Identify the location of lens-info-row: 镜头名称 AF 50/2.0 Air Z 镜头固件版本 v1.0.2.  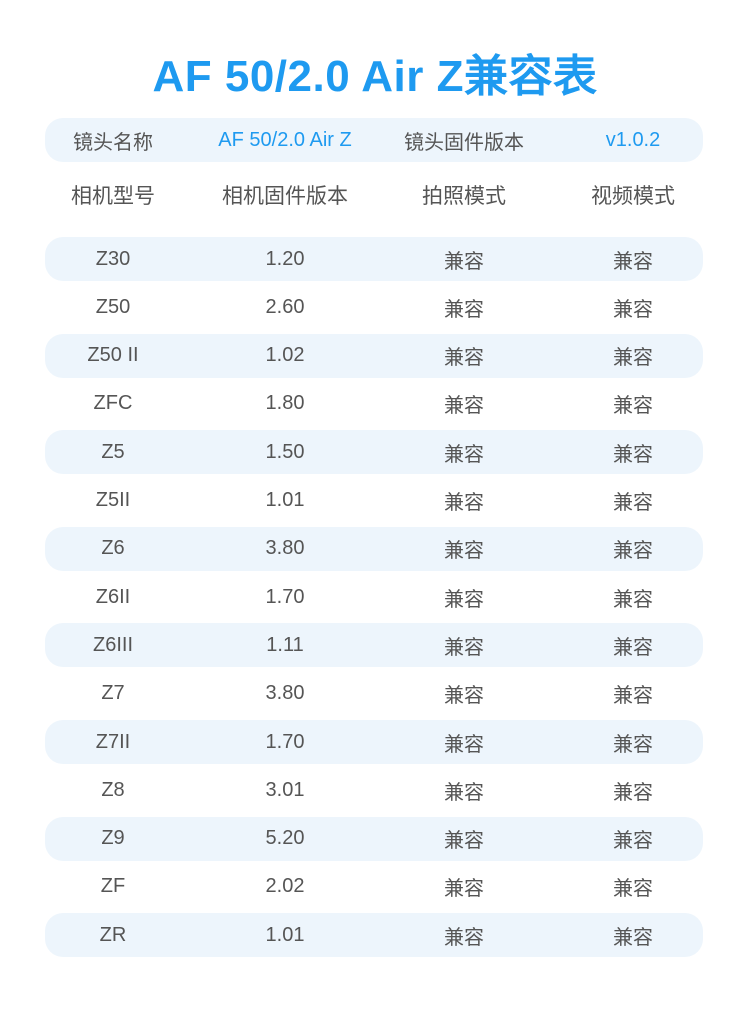
(374, 140).